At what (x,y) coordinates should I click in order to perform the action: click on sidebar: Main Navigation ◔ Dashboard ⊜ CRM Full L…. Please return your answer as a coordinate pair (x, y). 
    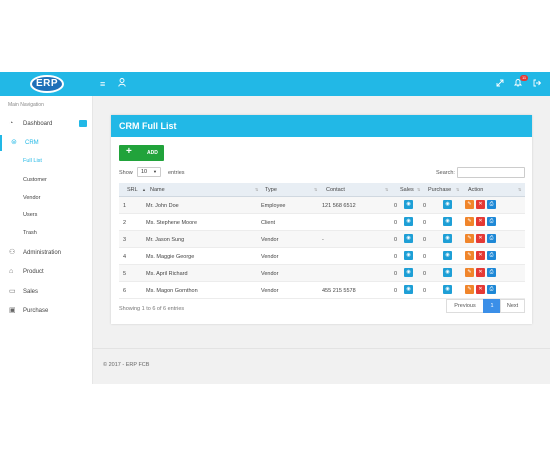
    Looking at the image, I should click on (46, 240).